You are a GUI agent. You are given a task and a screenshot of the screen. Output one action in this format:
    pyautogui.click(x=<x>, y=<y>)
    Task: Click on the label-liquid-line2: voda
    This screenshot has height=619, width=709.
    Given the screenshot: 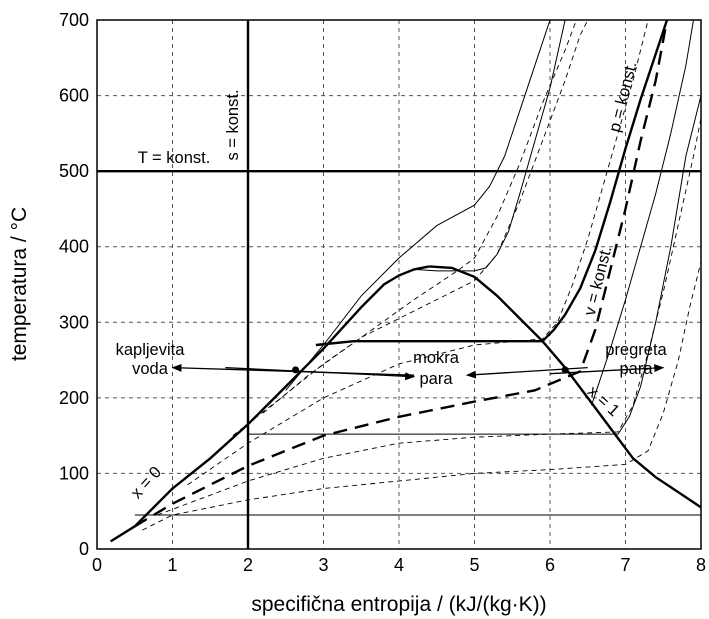 What is the action you would take?
    pyautogui.click(x=150, y=369)
    